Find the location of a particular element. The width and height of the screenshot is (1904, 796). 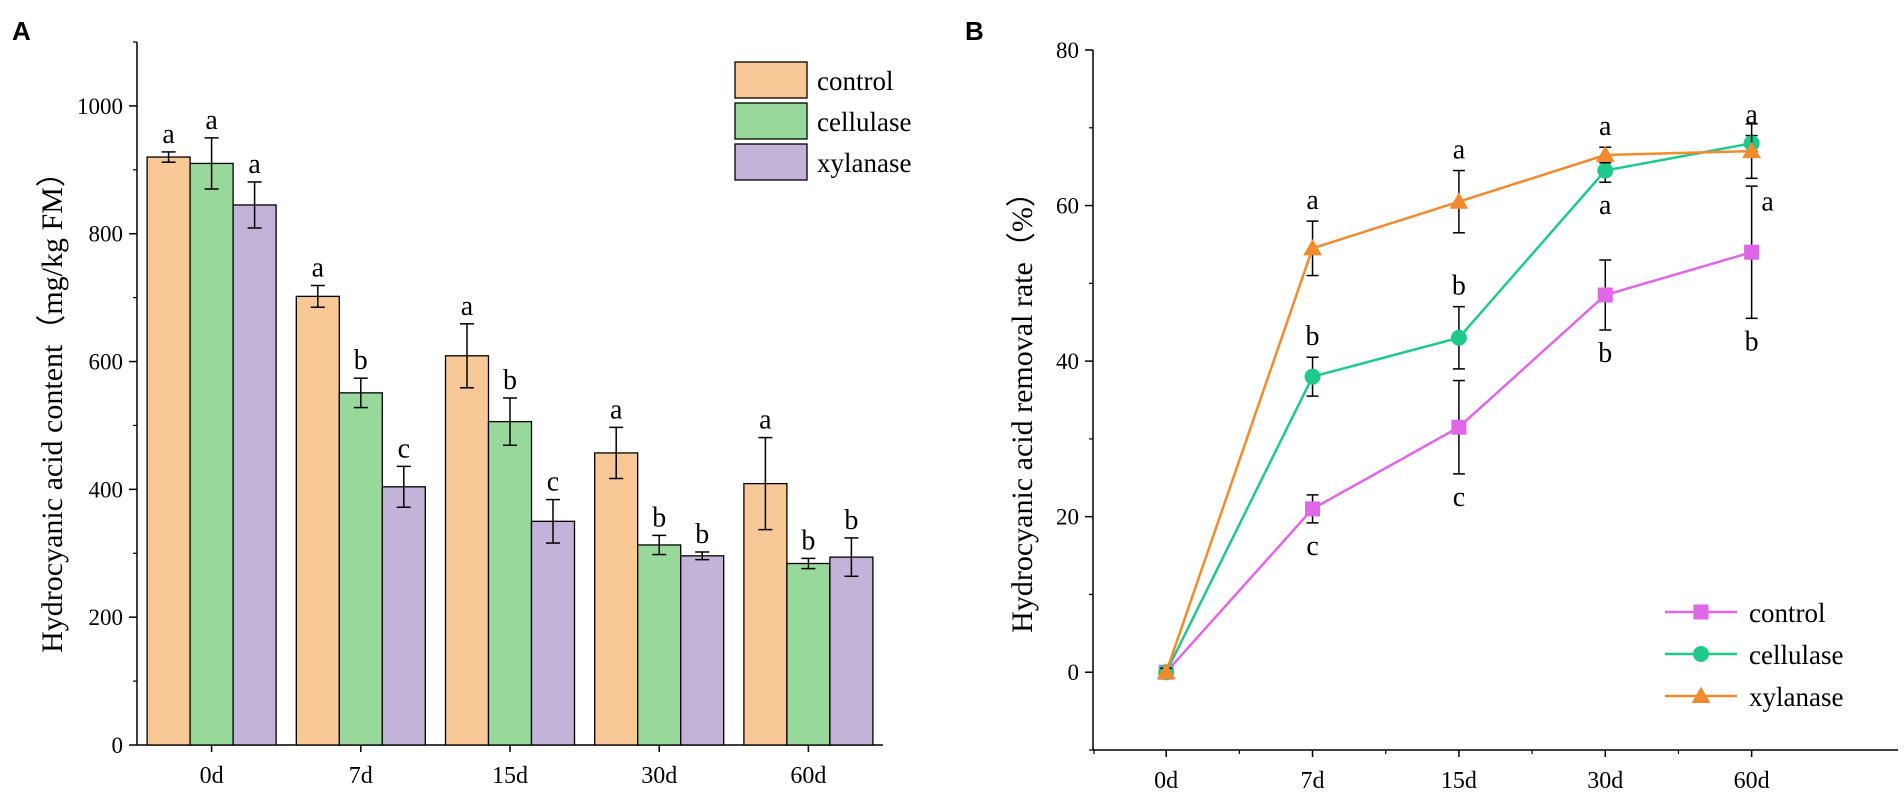

chart-a-y-tick-label: 400 is located at coordinates (106, 489).